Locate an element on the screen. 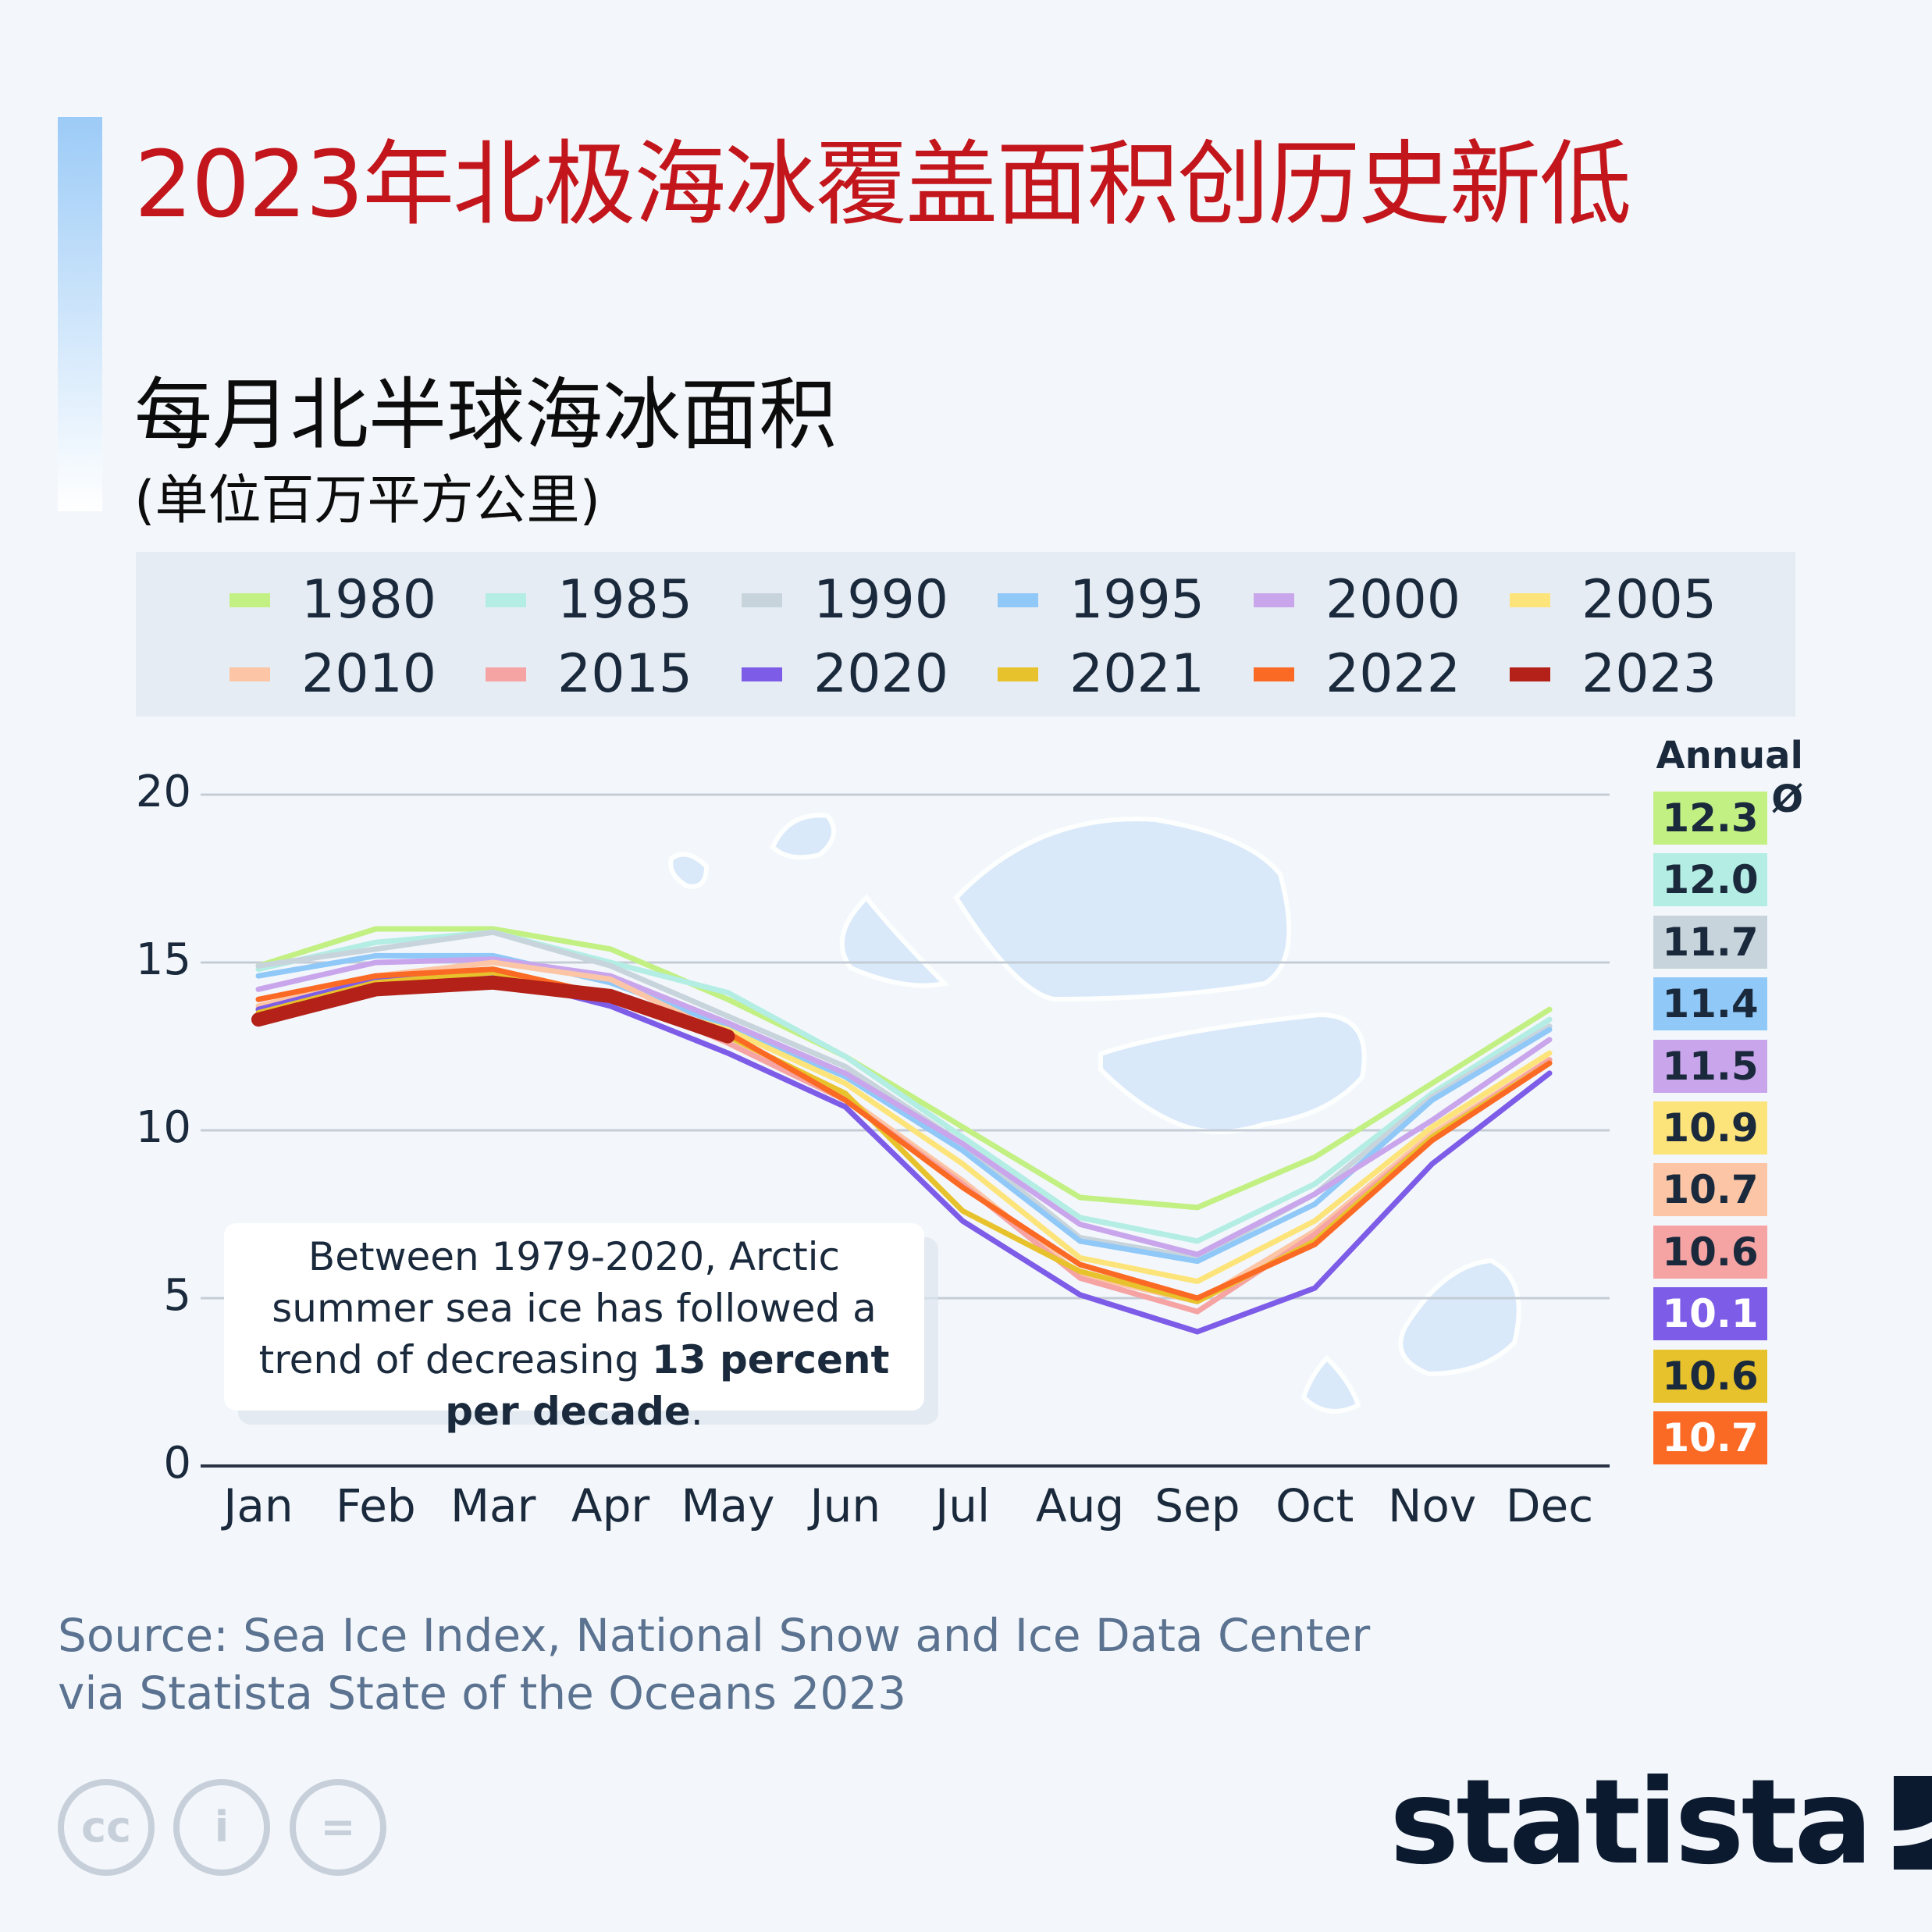 The width and height of the screenshot is (1932, 1932). x-tick-label: Dec is located at coordinates (1549, 1505).